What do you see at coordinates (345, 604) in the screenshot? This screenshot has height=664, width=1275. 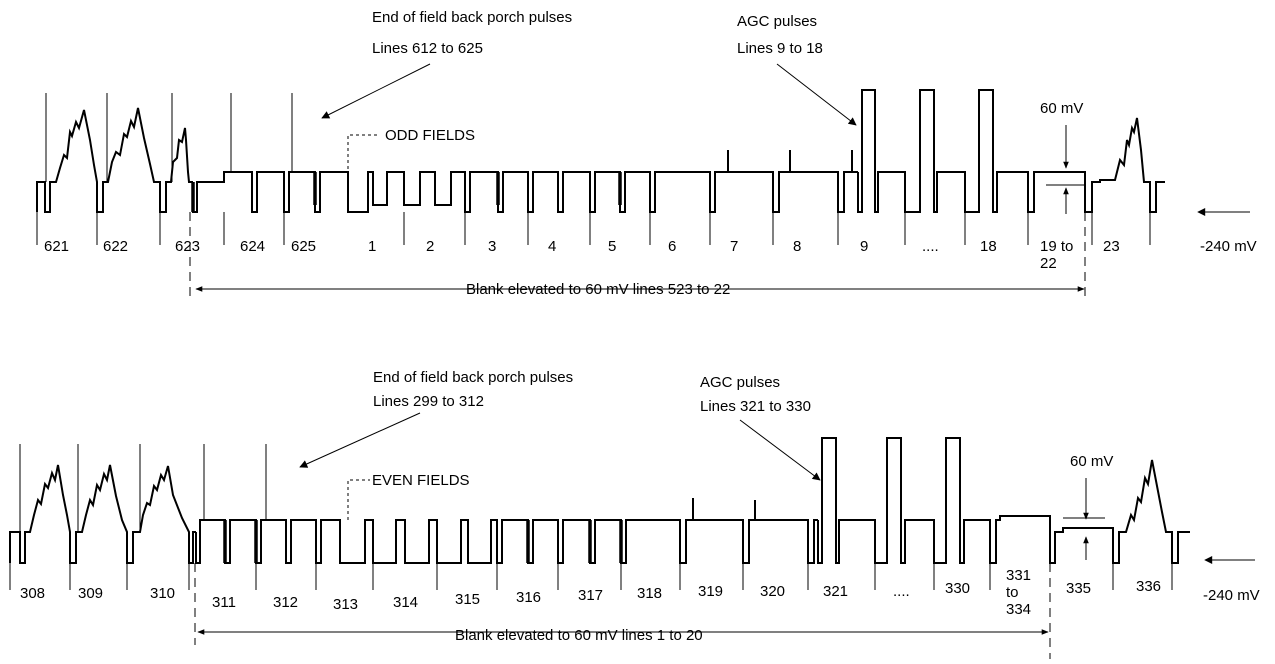 I see `even-line-number: 313` at bounding box center [345, 604].